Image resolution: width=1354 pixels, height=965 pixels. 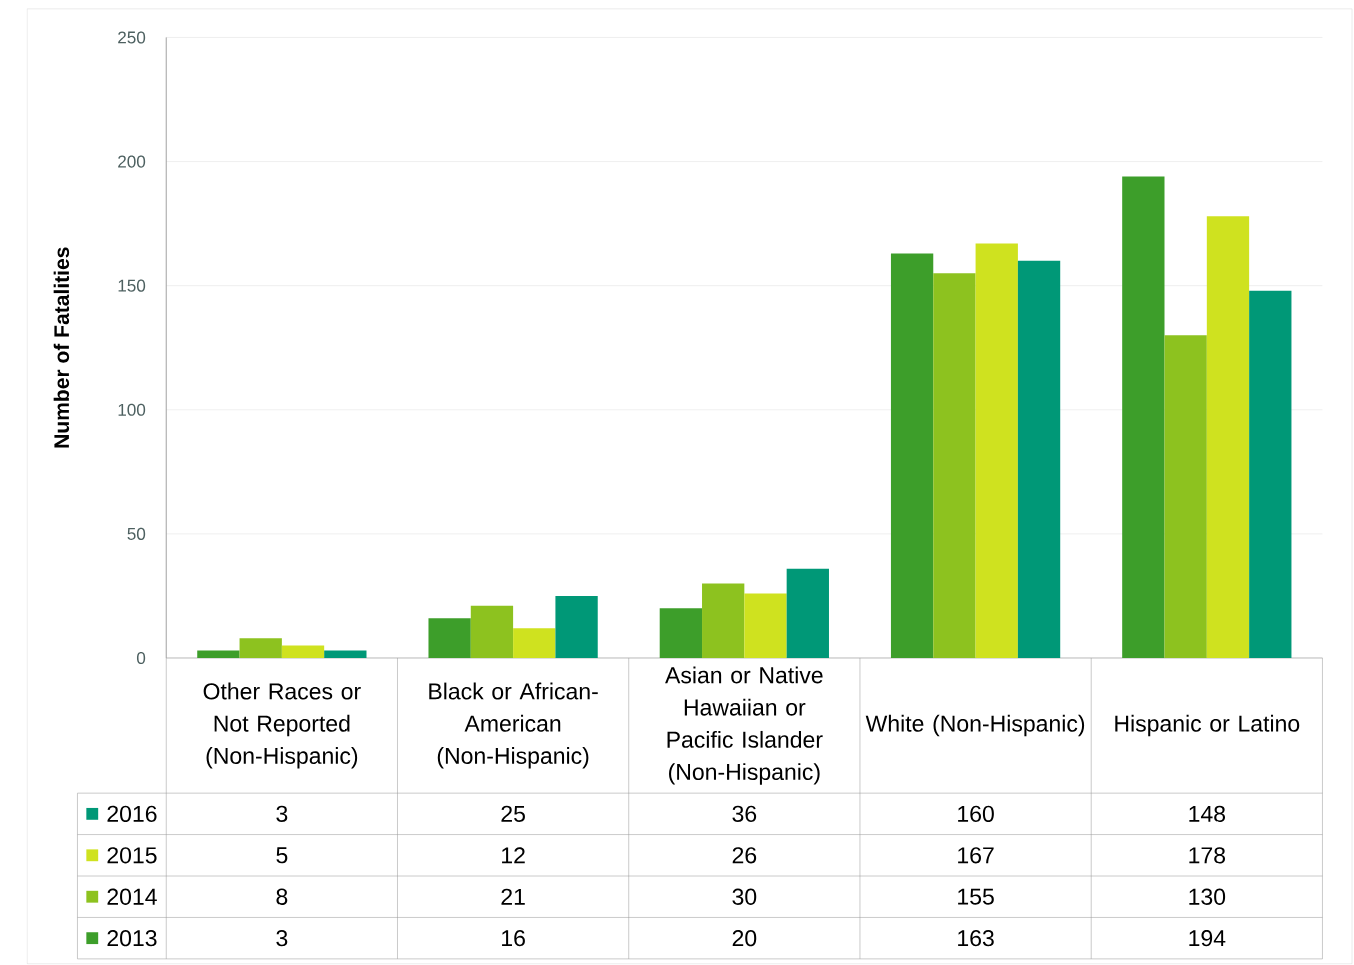 I want to click on data-label: 20, so click(x=744, y=938).